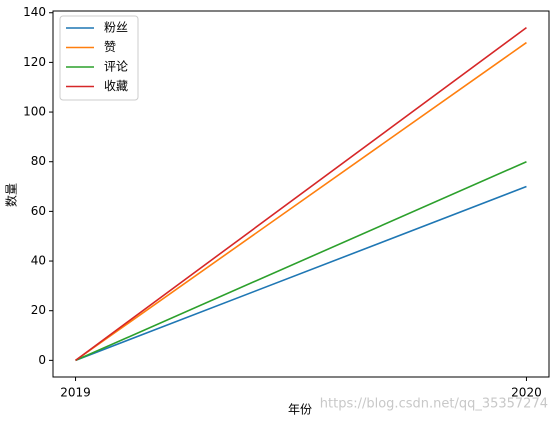  What do you see at coordinates (300, 410) in the screenshot?
I see `x-axis-label: 年份` at bounding box center [300, 410].